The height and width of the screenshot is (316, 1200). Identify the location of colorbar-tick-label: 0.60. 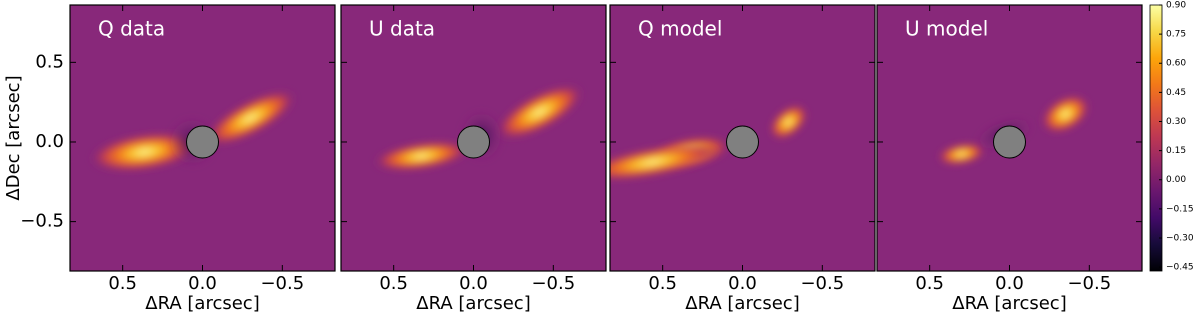
(1176, 64).